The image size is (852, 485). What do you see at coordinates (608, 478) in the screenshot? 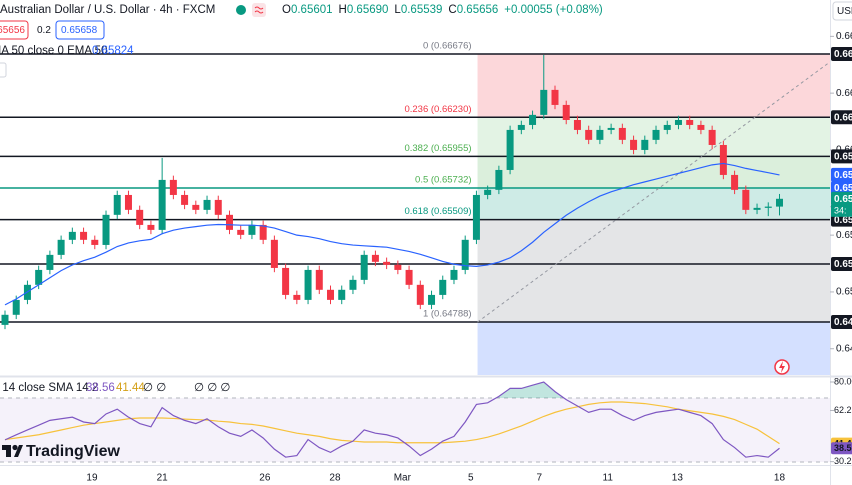
I see `x-tick-label: 11` at bounding box center [608, 478].